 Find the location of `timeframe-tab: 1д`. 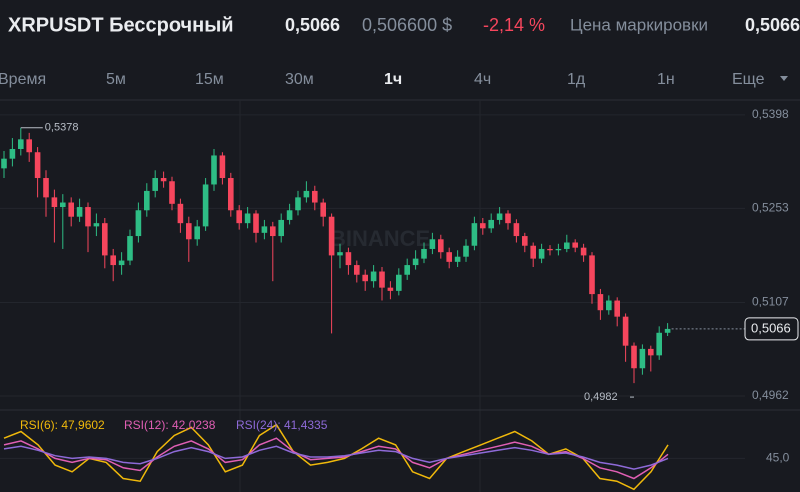

timeframe-tab: 1д is located at coordinates (576, 79).